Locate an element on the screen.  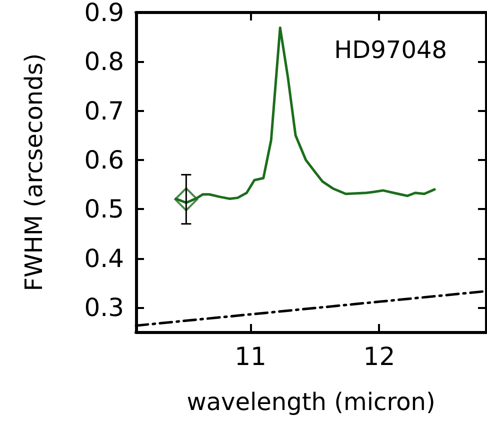
y-tick-label: 0.9 is located at coordinates (104, 13).